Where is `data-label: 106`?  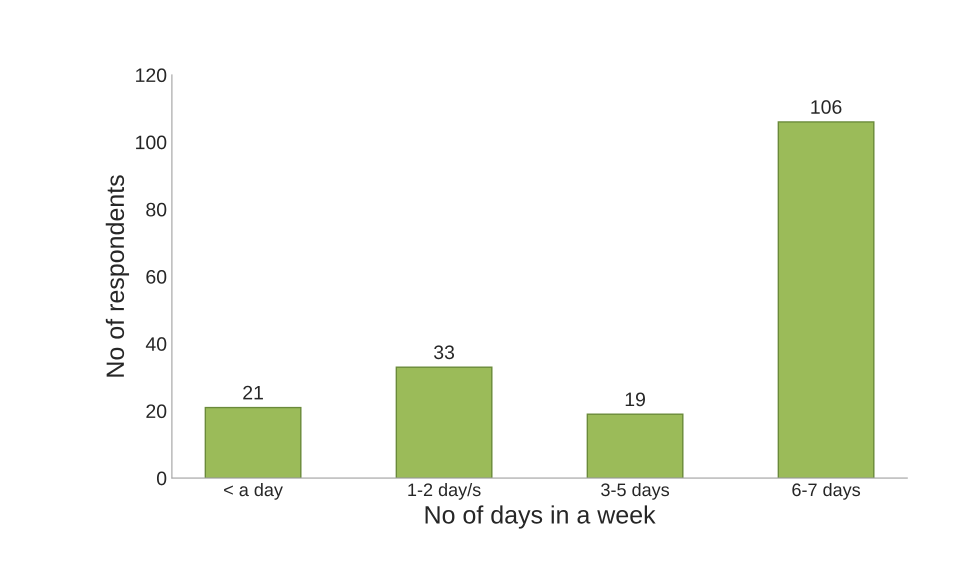 data-label: 106 is located at coordinates (826, 107).